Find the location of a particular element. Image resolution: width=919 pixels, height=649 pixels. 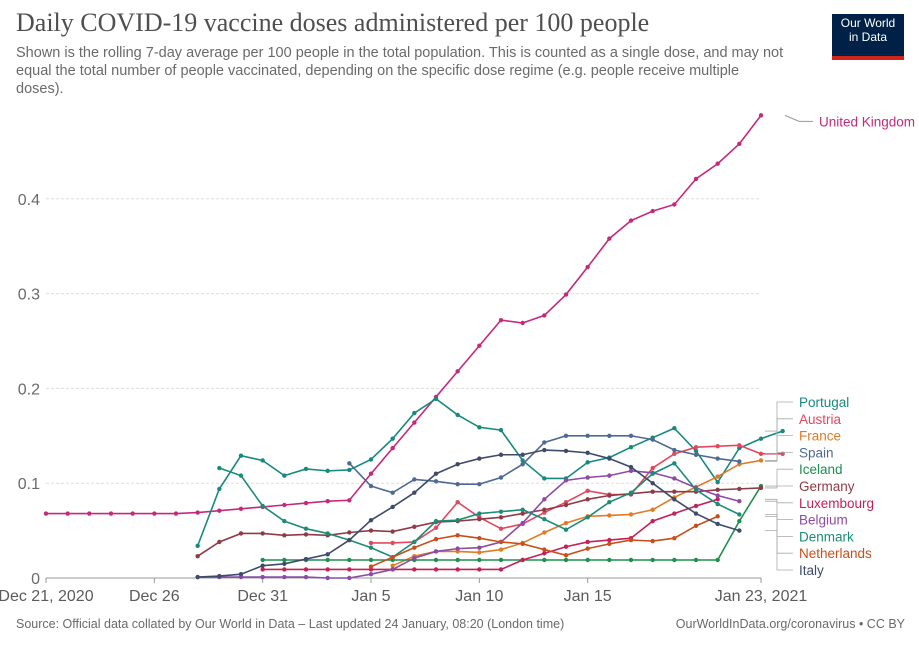

series-label: Netherlands is located at coordinates (835, 553).